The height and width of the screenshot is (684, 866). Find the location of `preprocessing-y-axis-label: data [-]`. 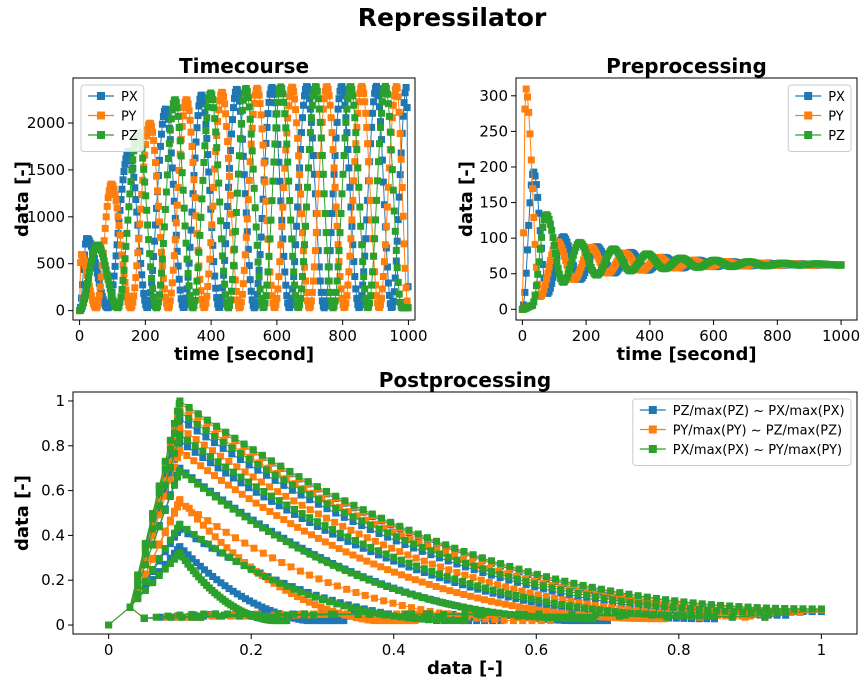

preprocessing-y-axis-label: data [-] is located at coordinates (466, 199).